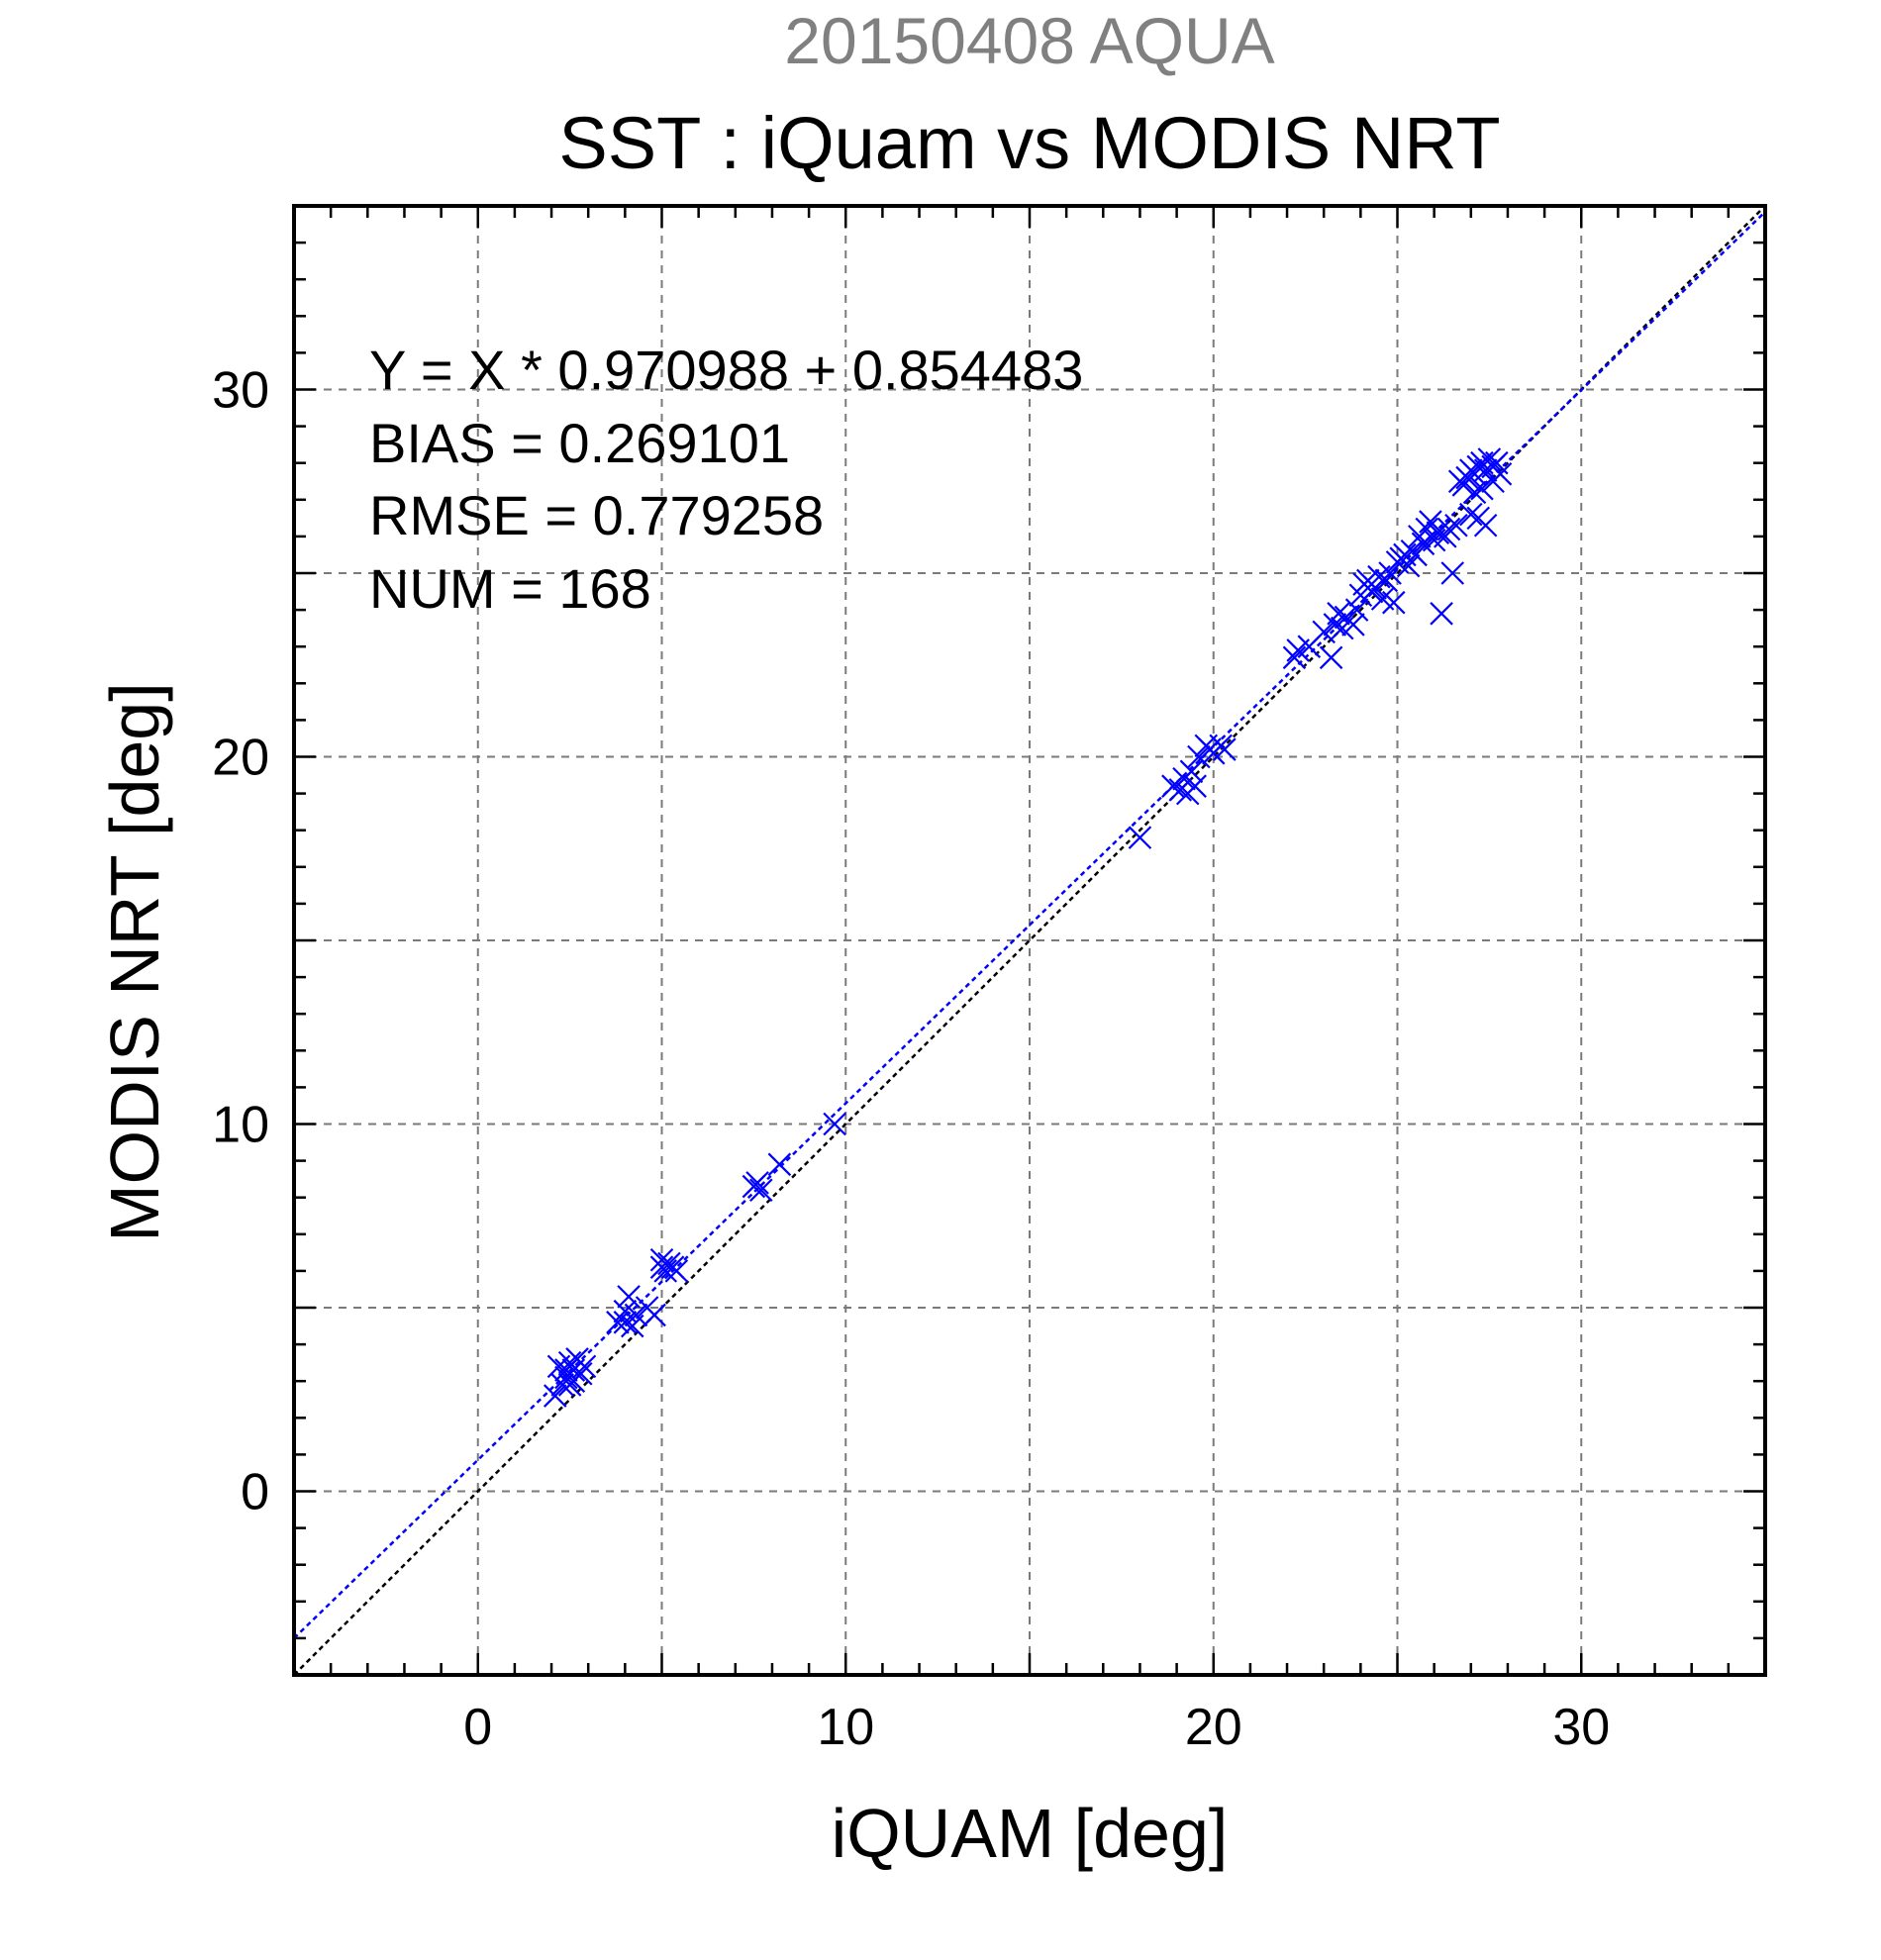 This screenshot has height=1960, width=1881. Describe the element at coordinates (579, 443) in the screenshot. I see `bias-stat: BIAS = 0.269101` at that location.